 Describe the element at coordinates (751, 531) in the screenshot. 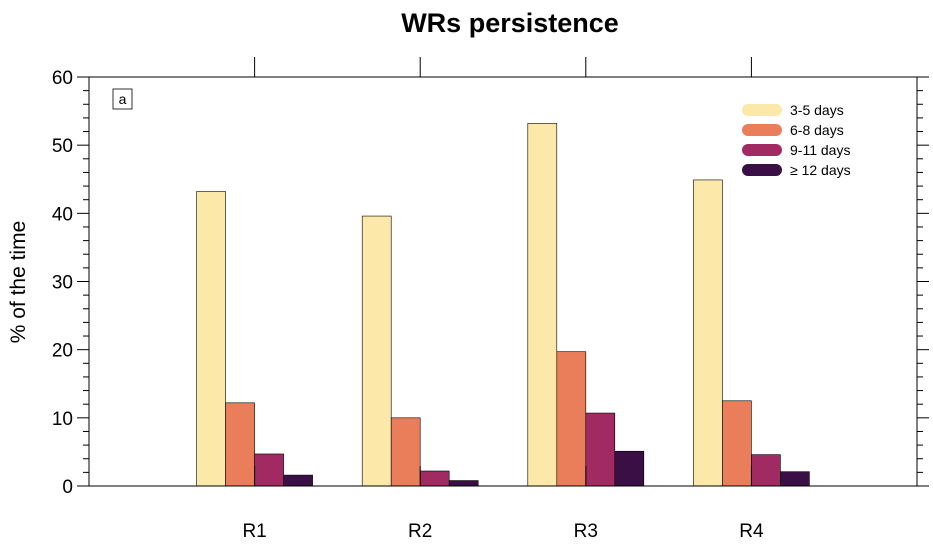

I see `x-tick-label-r4: R4` at that location.